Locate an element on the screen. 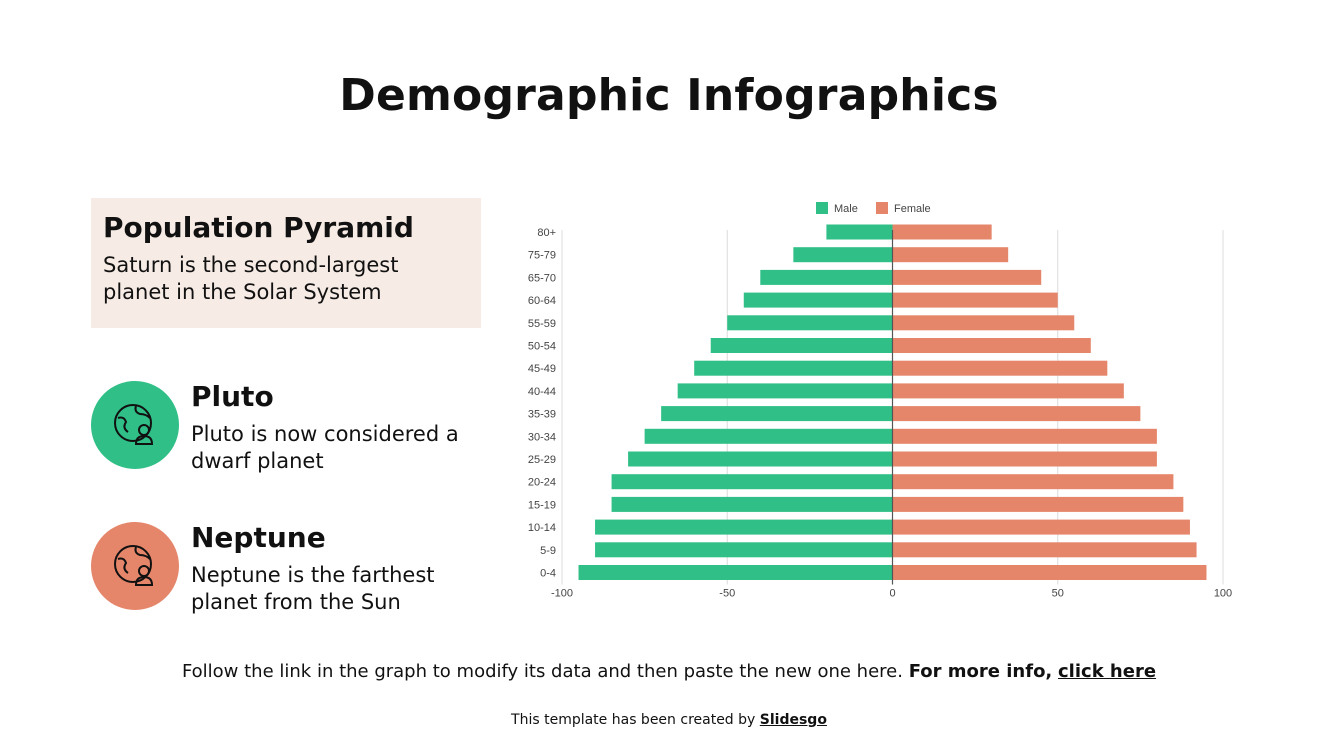 The width and height of the screenshot is (1338, 753). x-tick-label: 0 is located at coordinates (892, 594).